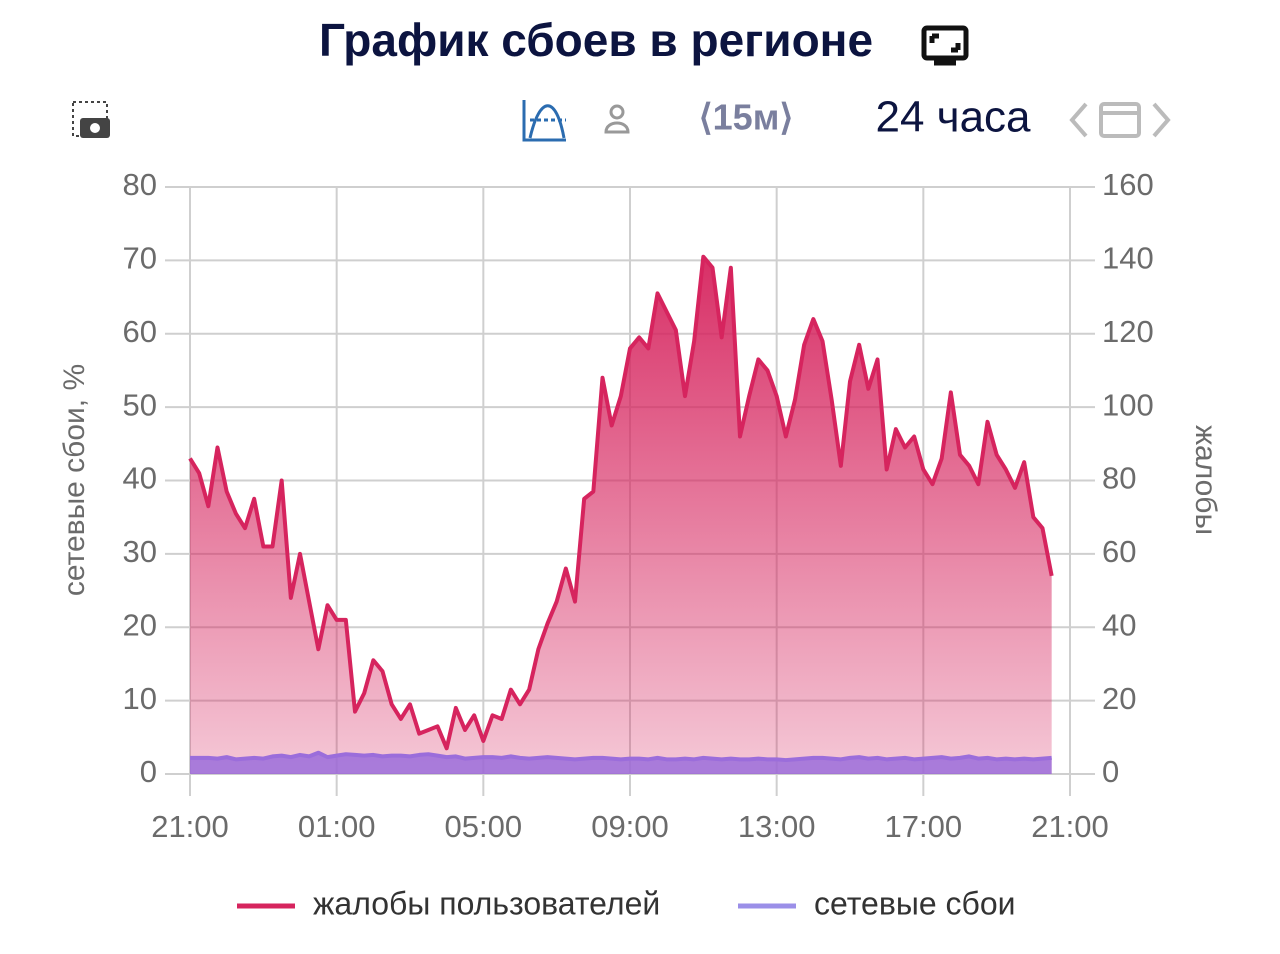 This screenshot has height=954, width=1280. I want to click on y-tick-label: 60, so click(140, 331).